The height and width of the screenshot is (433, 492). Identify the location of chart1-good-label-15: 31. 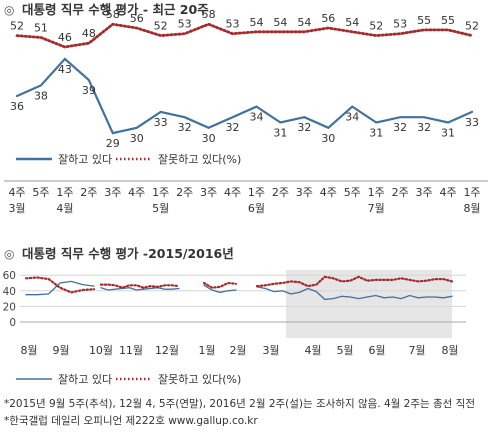
(376, 133).